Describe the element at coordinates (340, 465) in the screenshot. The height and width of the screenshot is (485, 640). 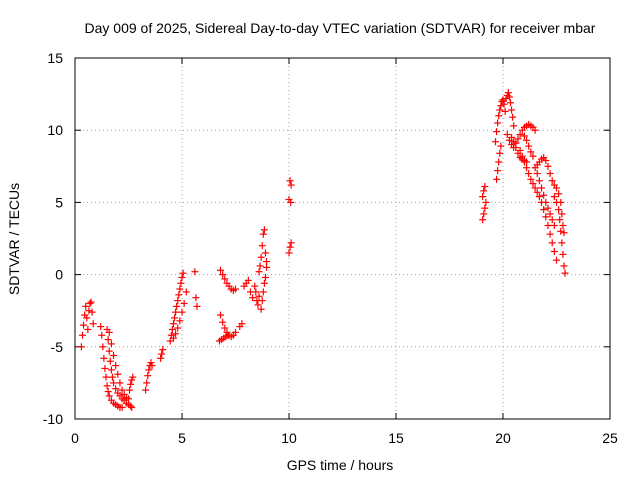
I see `x-axis-label: GPS time / hours` at that location.